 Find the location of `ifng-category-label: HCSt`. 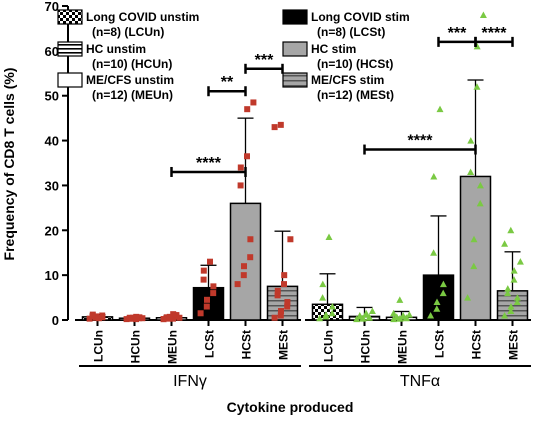

ifng-category-label: HCSt is located at coordinates (247, 344).